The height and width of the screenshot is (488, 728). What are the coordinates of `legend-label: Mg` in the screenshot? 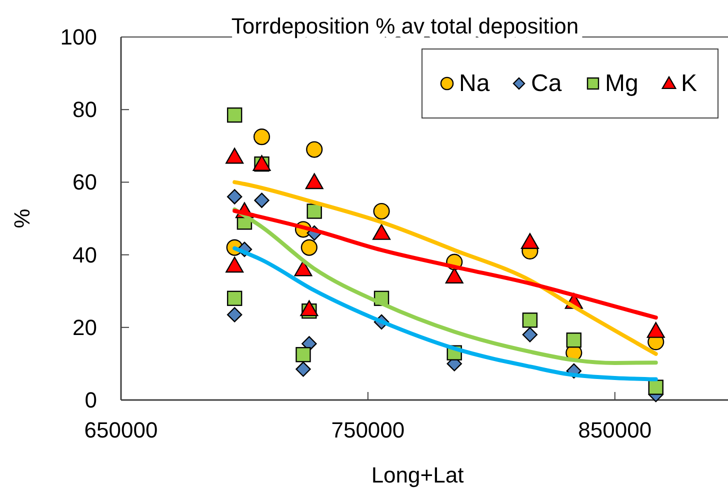 It's located at (621, 83).